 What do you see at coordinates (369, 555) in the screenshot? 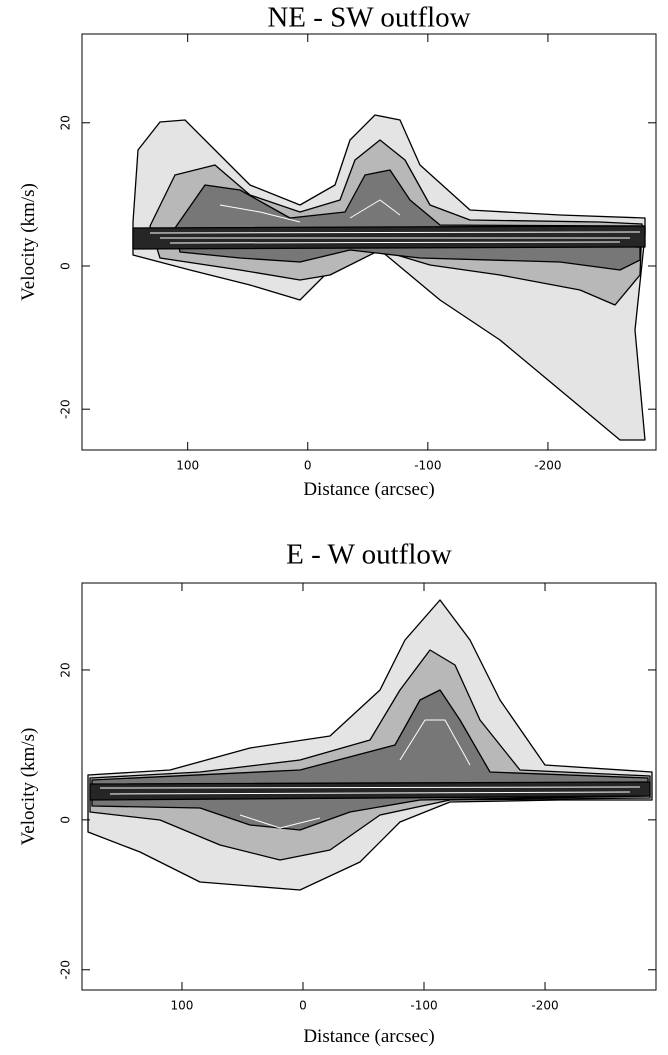
I see `chart-title: E - W outflow` at bounding box center [369, 555].